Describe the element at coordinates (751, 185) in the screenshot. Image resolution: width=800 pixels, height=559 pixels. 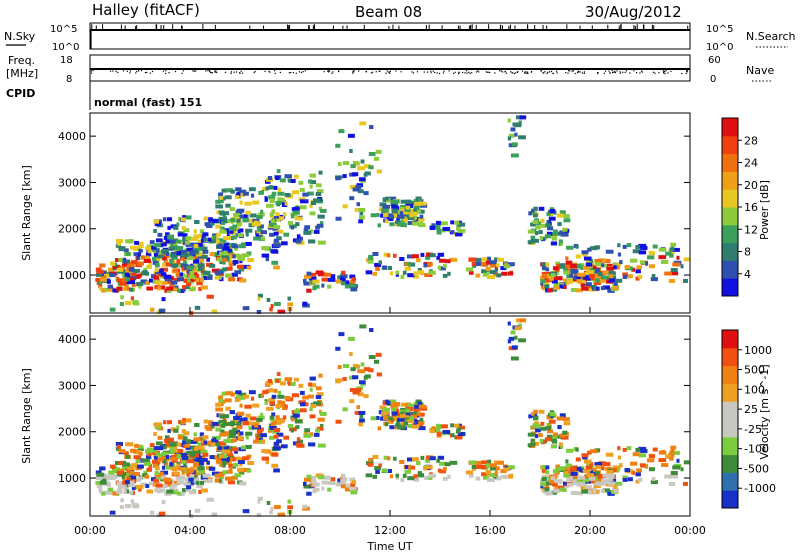
I see `colorbar-tick-label: 20` at that location.